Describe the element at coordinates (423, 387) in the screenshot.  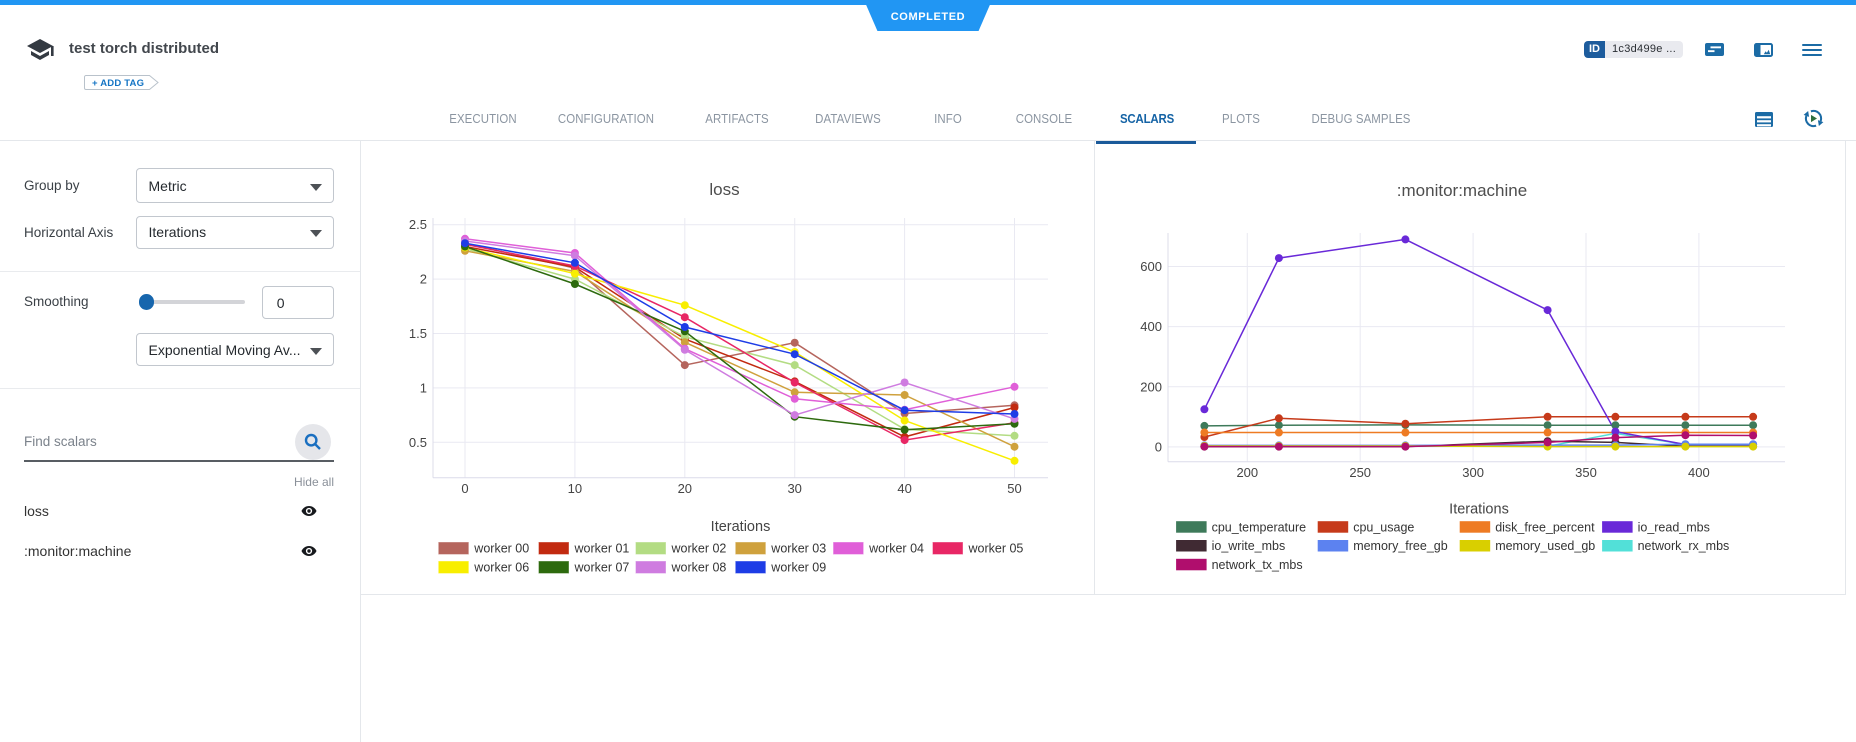
I see `svg-text: 1` at that location.